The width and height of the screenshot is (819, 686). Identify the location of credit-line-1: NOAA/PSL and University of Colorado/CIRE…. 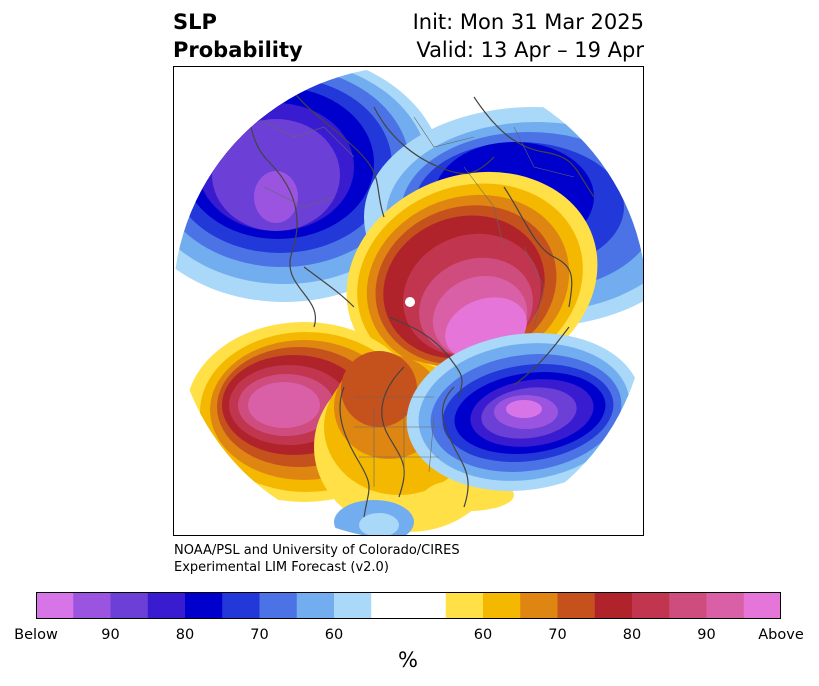
(317, 550).